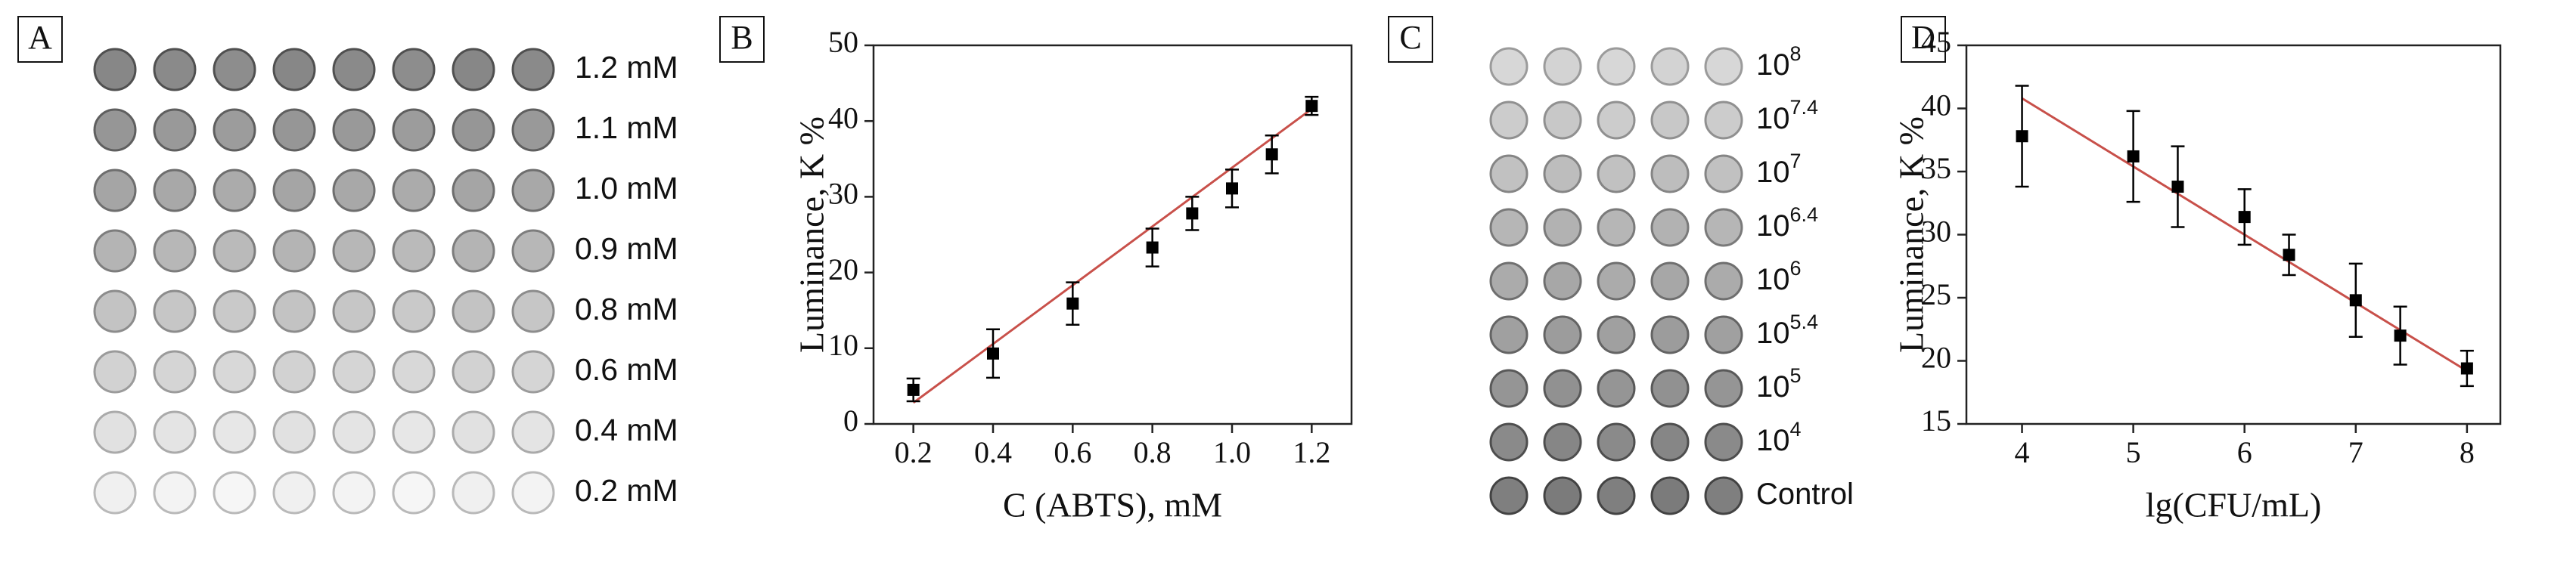 The image size is (2576, 566). I want to click on row-label: Control, so click(1805, 494).